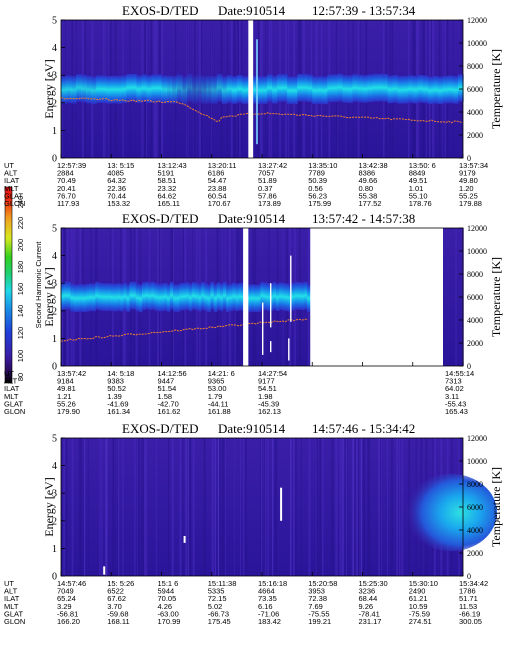 The height and width of the screenshot is (649, 505). Describe the element at coordinates (11, 173) in the screenshot. I see `ephemeris-row-label: ALT` at that location.